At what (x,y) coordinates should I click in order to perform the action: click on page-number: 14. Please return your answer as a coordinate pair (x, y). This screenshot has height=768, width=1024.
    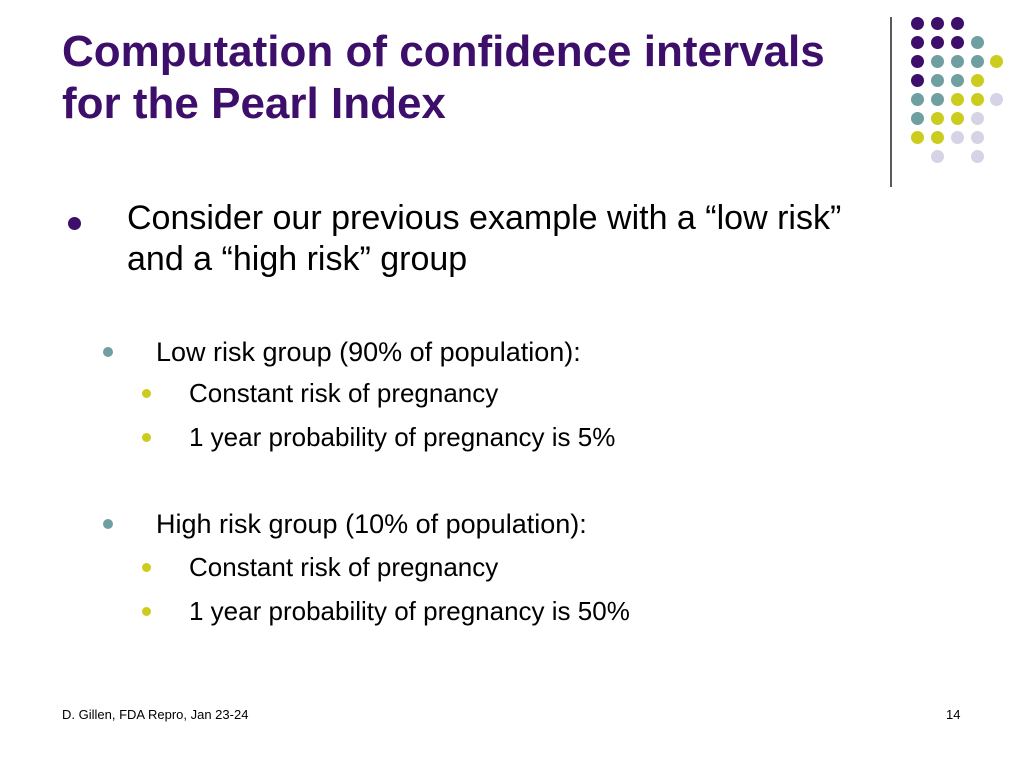
    Looking at the image, I should click on (953, 714).